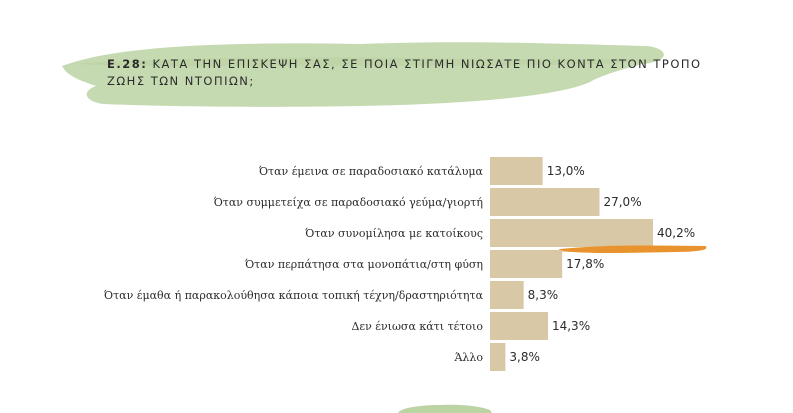 The height and width of the screenshot is (413, 793). What do you see at coordinates (585, 264) in the screenshot?
I see `value-label-4: 17,8%` at bounding box center [585, 264].